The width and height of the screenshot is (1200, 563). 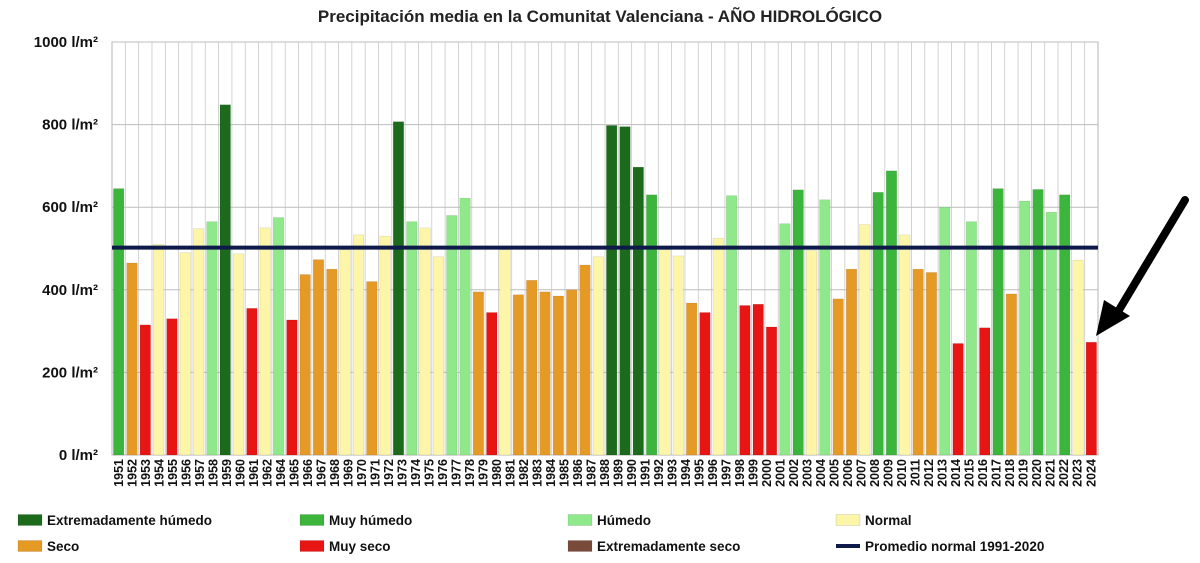 I want to click on x-tick-label: 1997, so click(x=727, y=473).